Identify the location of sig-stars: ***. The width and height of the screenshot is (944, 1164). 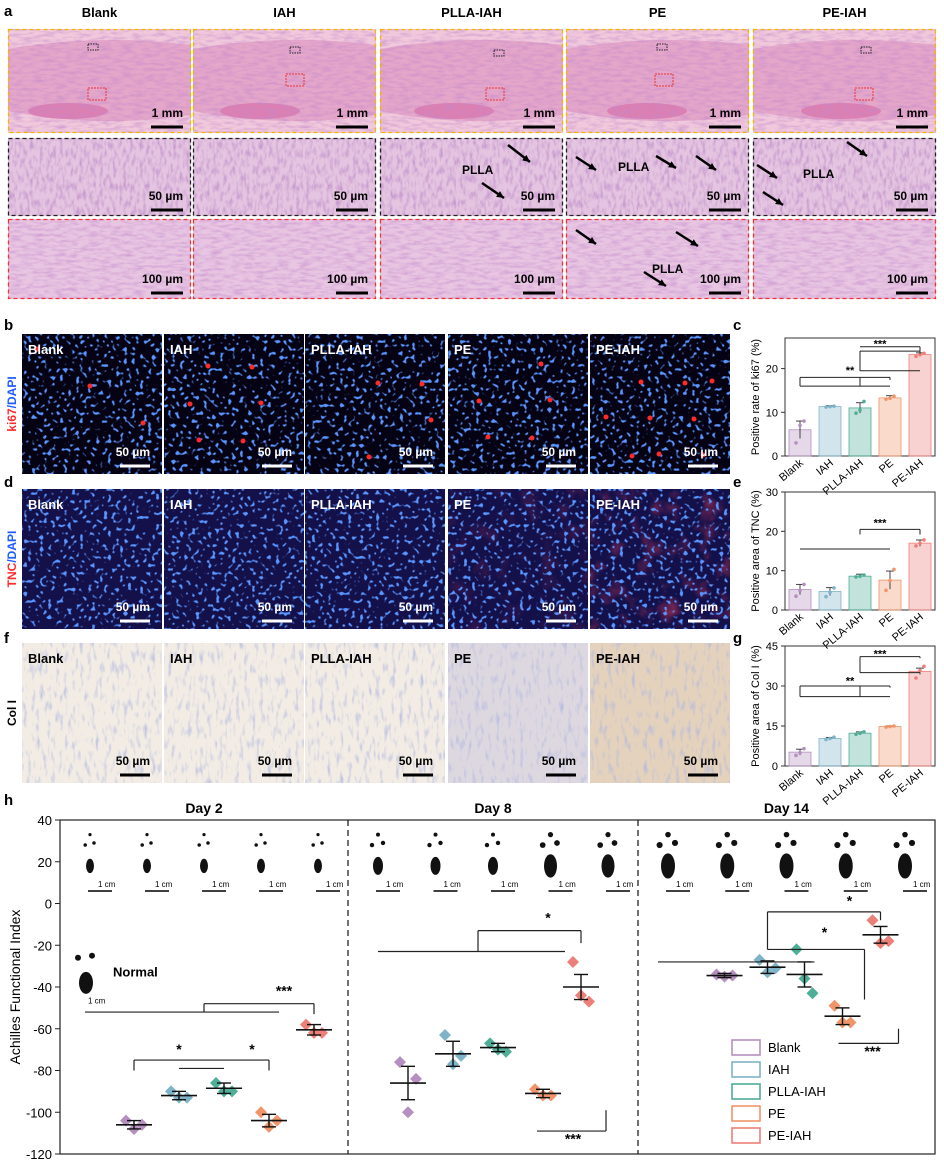
(881, 345).